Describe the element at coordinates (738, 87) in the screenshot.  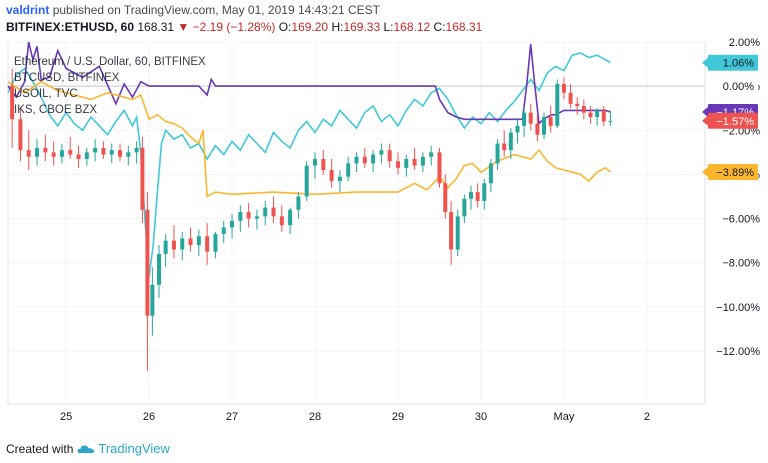
I see `price-label: 0.00%` at that location.